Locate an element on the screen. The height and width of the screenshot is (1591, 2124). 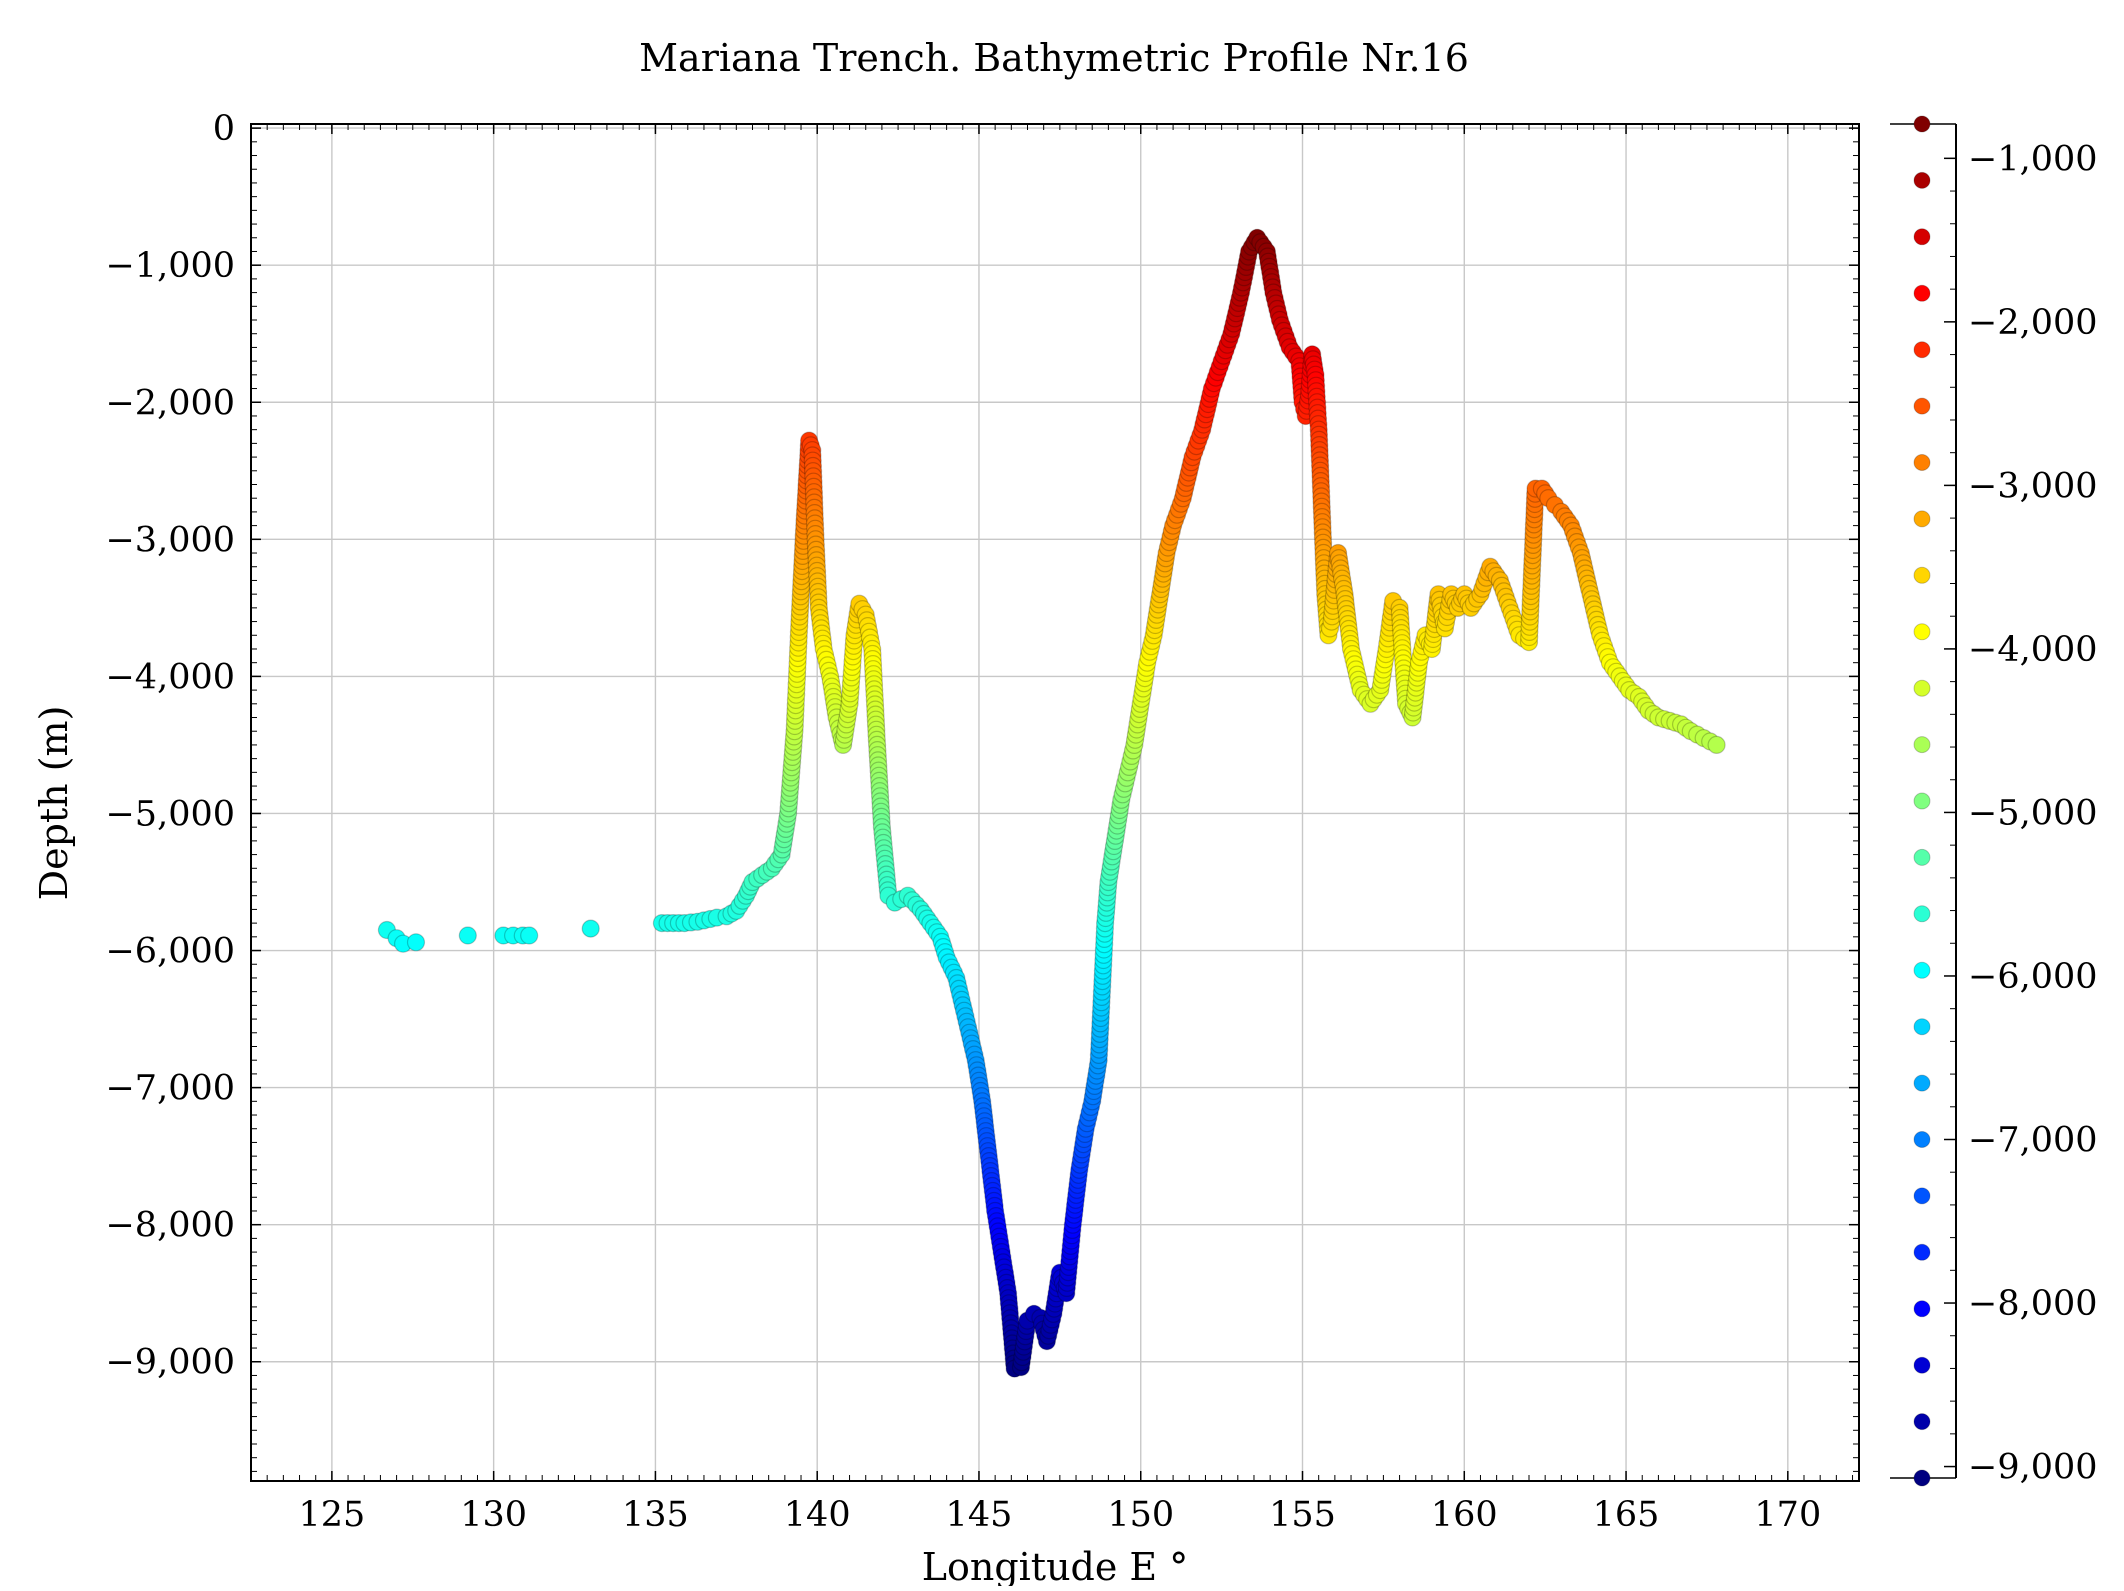
colorbar-tick-label: −5,000 is located at coordinates (2033, 813).